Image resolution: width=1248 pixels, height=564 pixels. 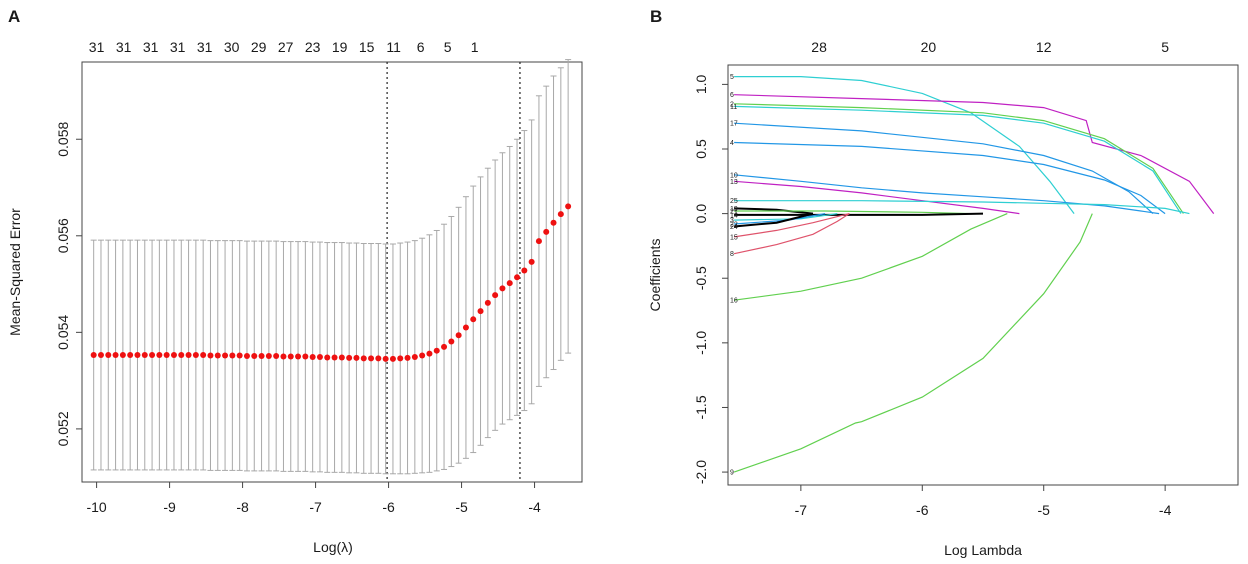 What do you see at coordinates (801, 510) in the screenshot?
I see `x-tick-label-b: -7` at bounding box center [801, 510].